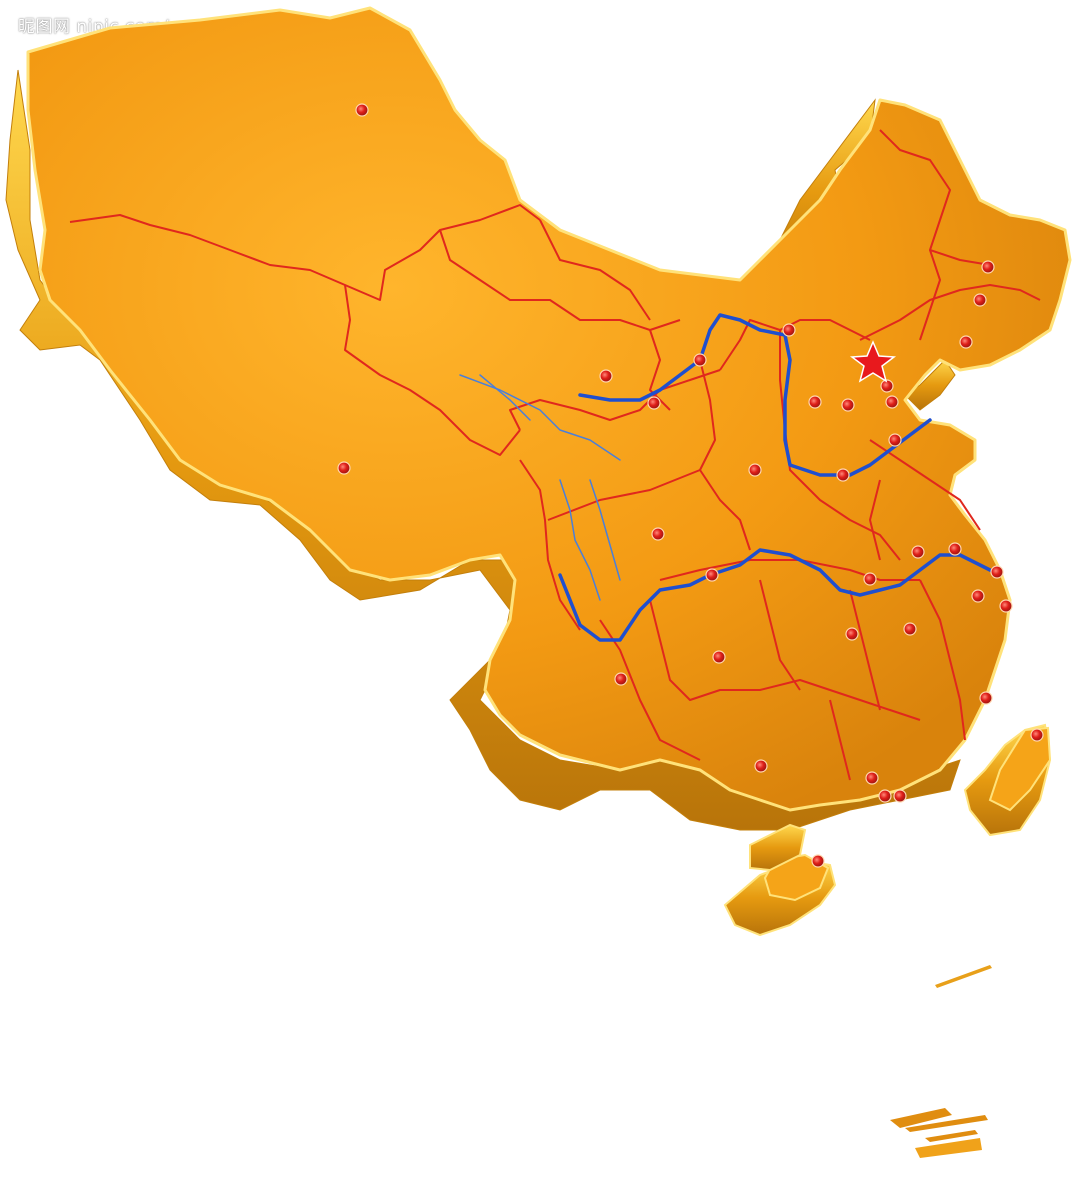  Describe the element at coordinates (941, 1061) in the screenshot. I see `south-sea-islands` at that location.